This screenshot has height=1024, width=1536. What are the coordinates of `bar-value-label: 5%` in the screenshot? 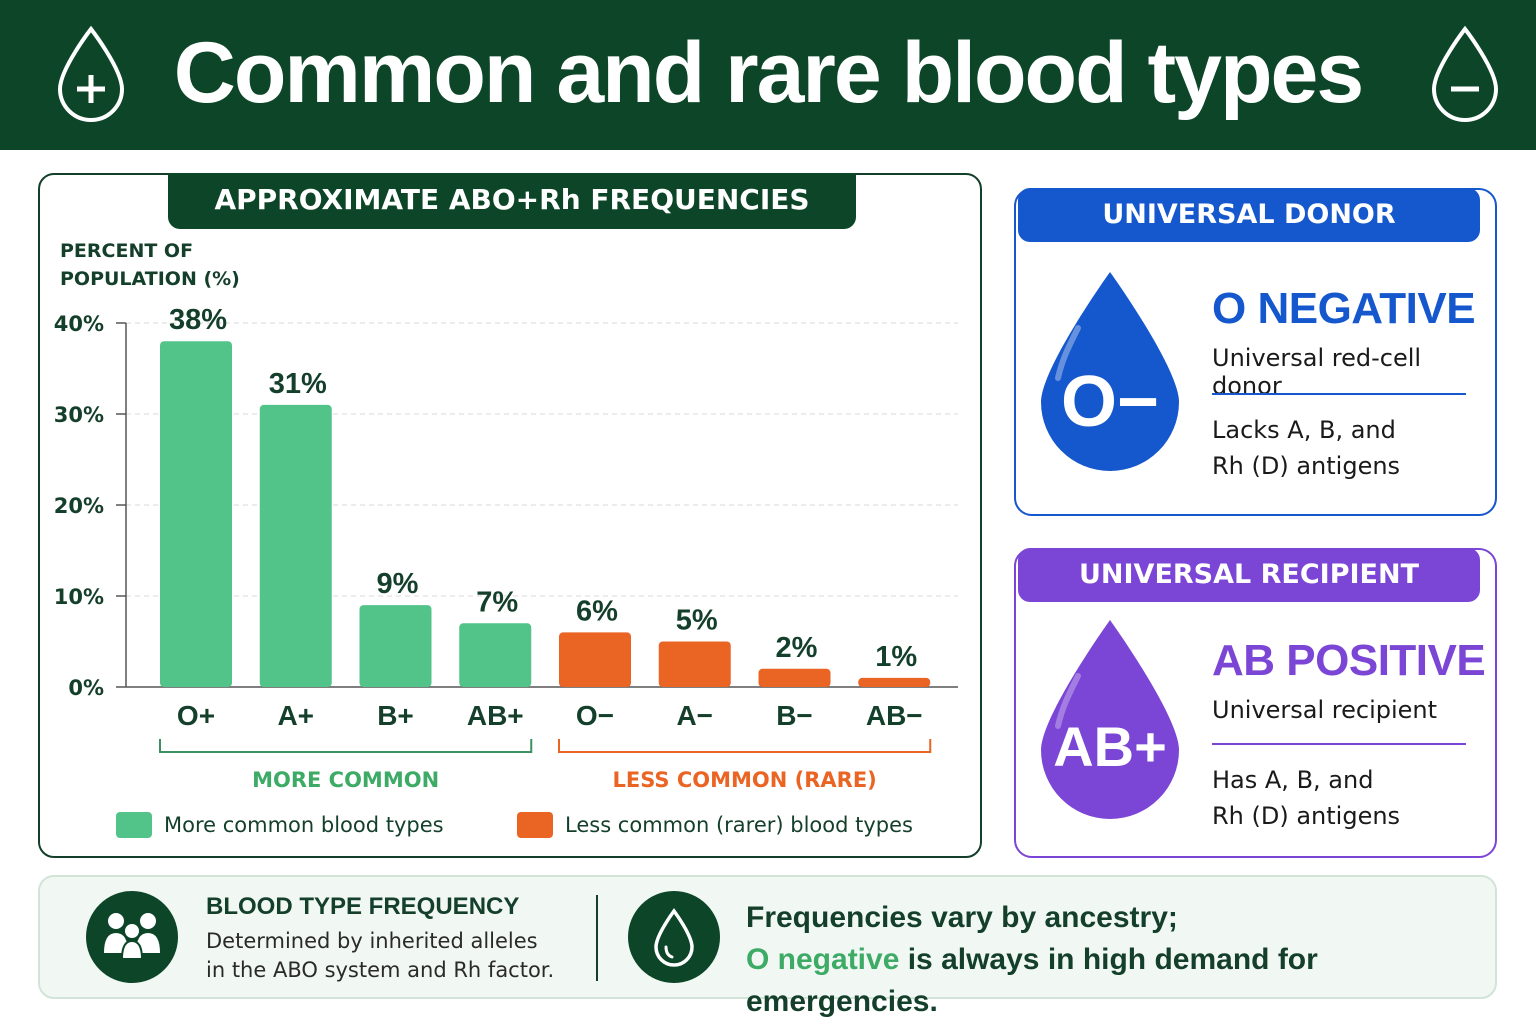 It's located at (697, 621).